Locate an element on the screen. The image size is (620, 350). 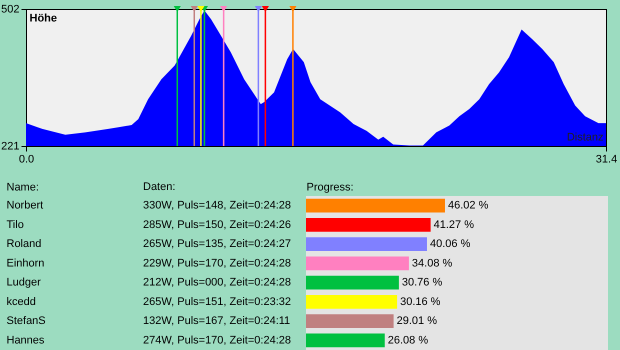
text: 265W, Puls=151, Zeit=0:23:32 is located at coordinates (217, 302).